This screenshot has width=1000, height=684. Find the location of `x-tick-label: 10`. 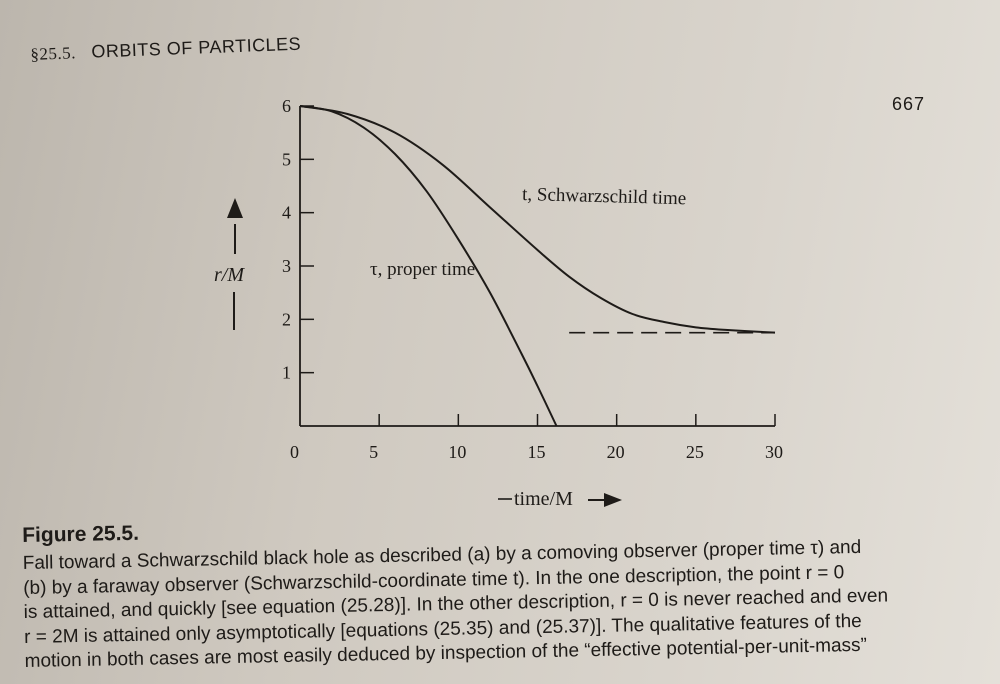

x-tick-label: 10 is located at coordinates (457, 452).